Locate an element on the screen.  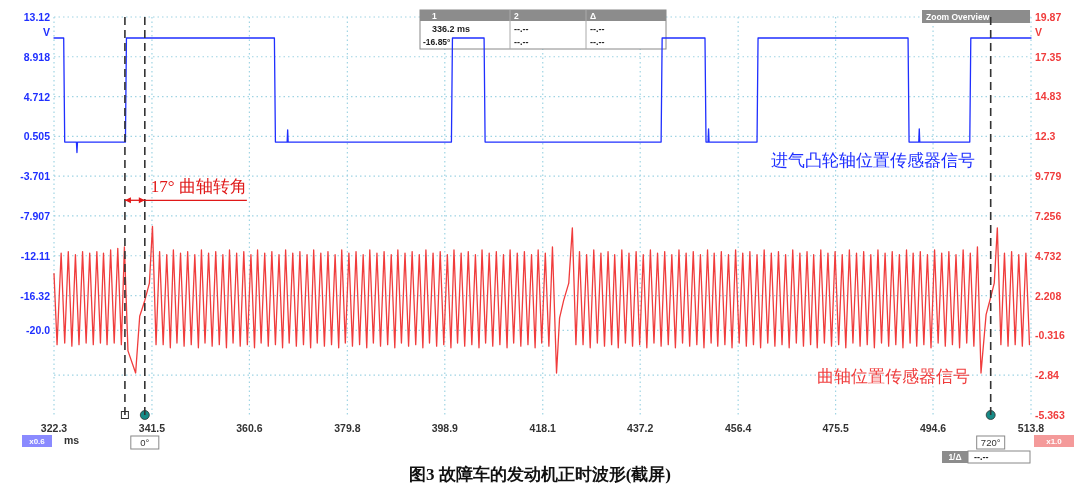
x-tick-label: 379.8 is located at coordinates (347, 428).